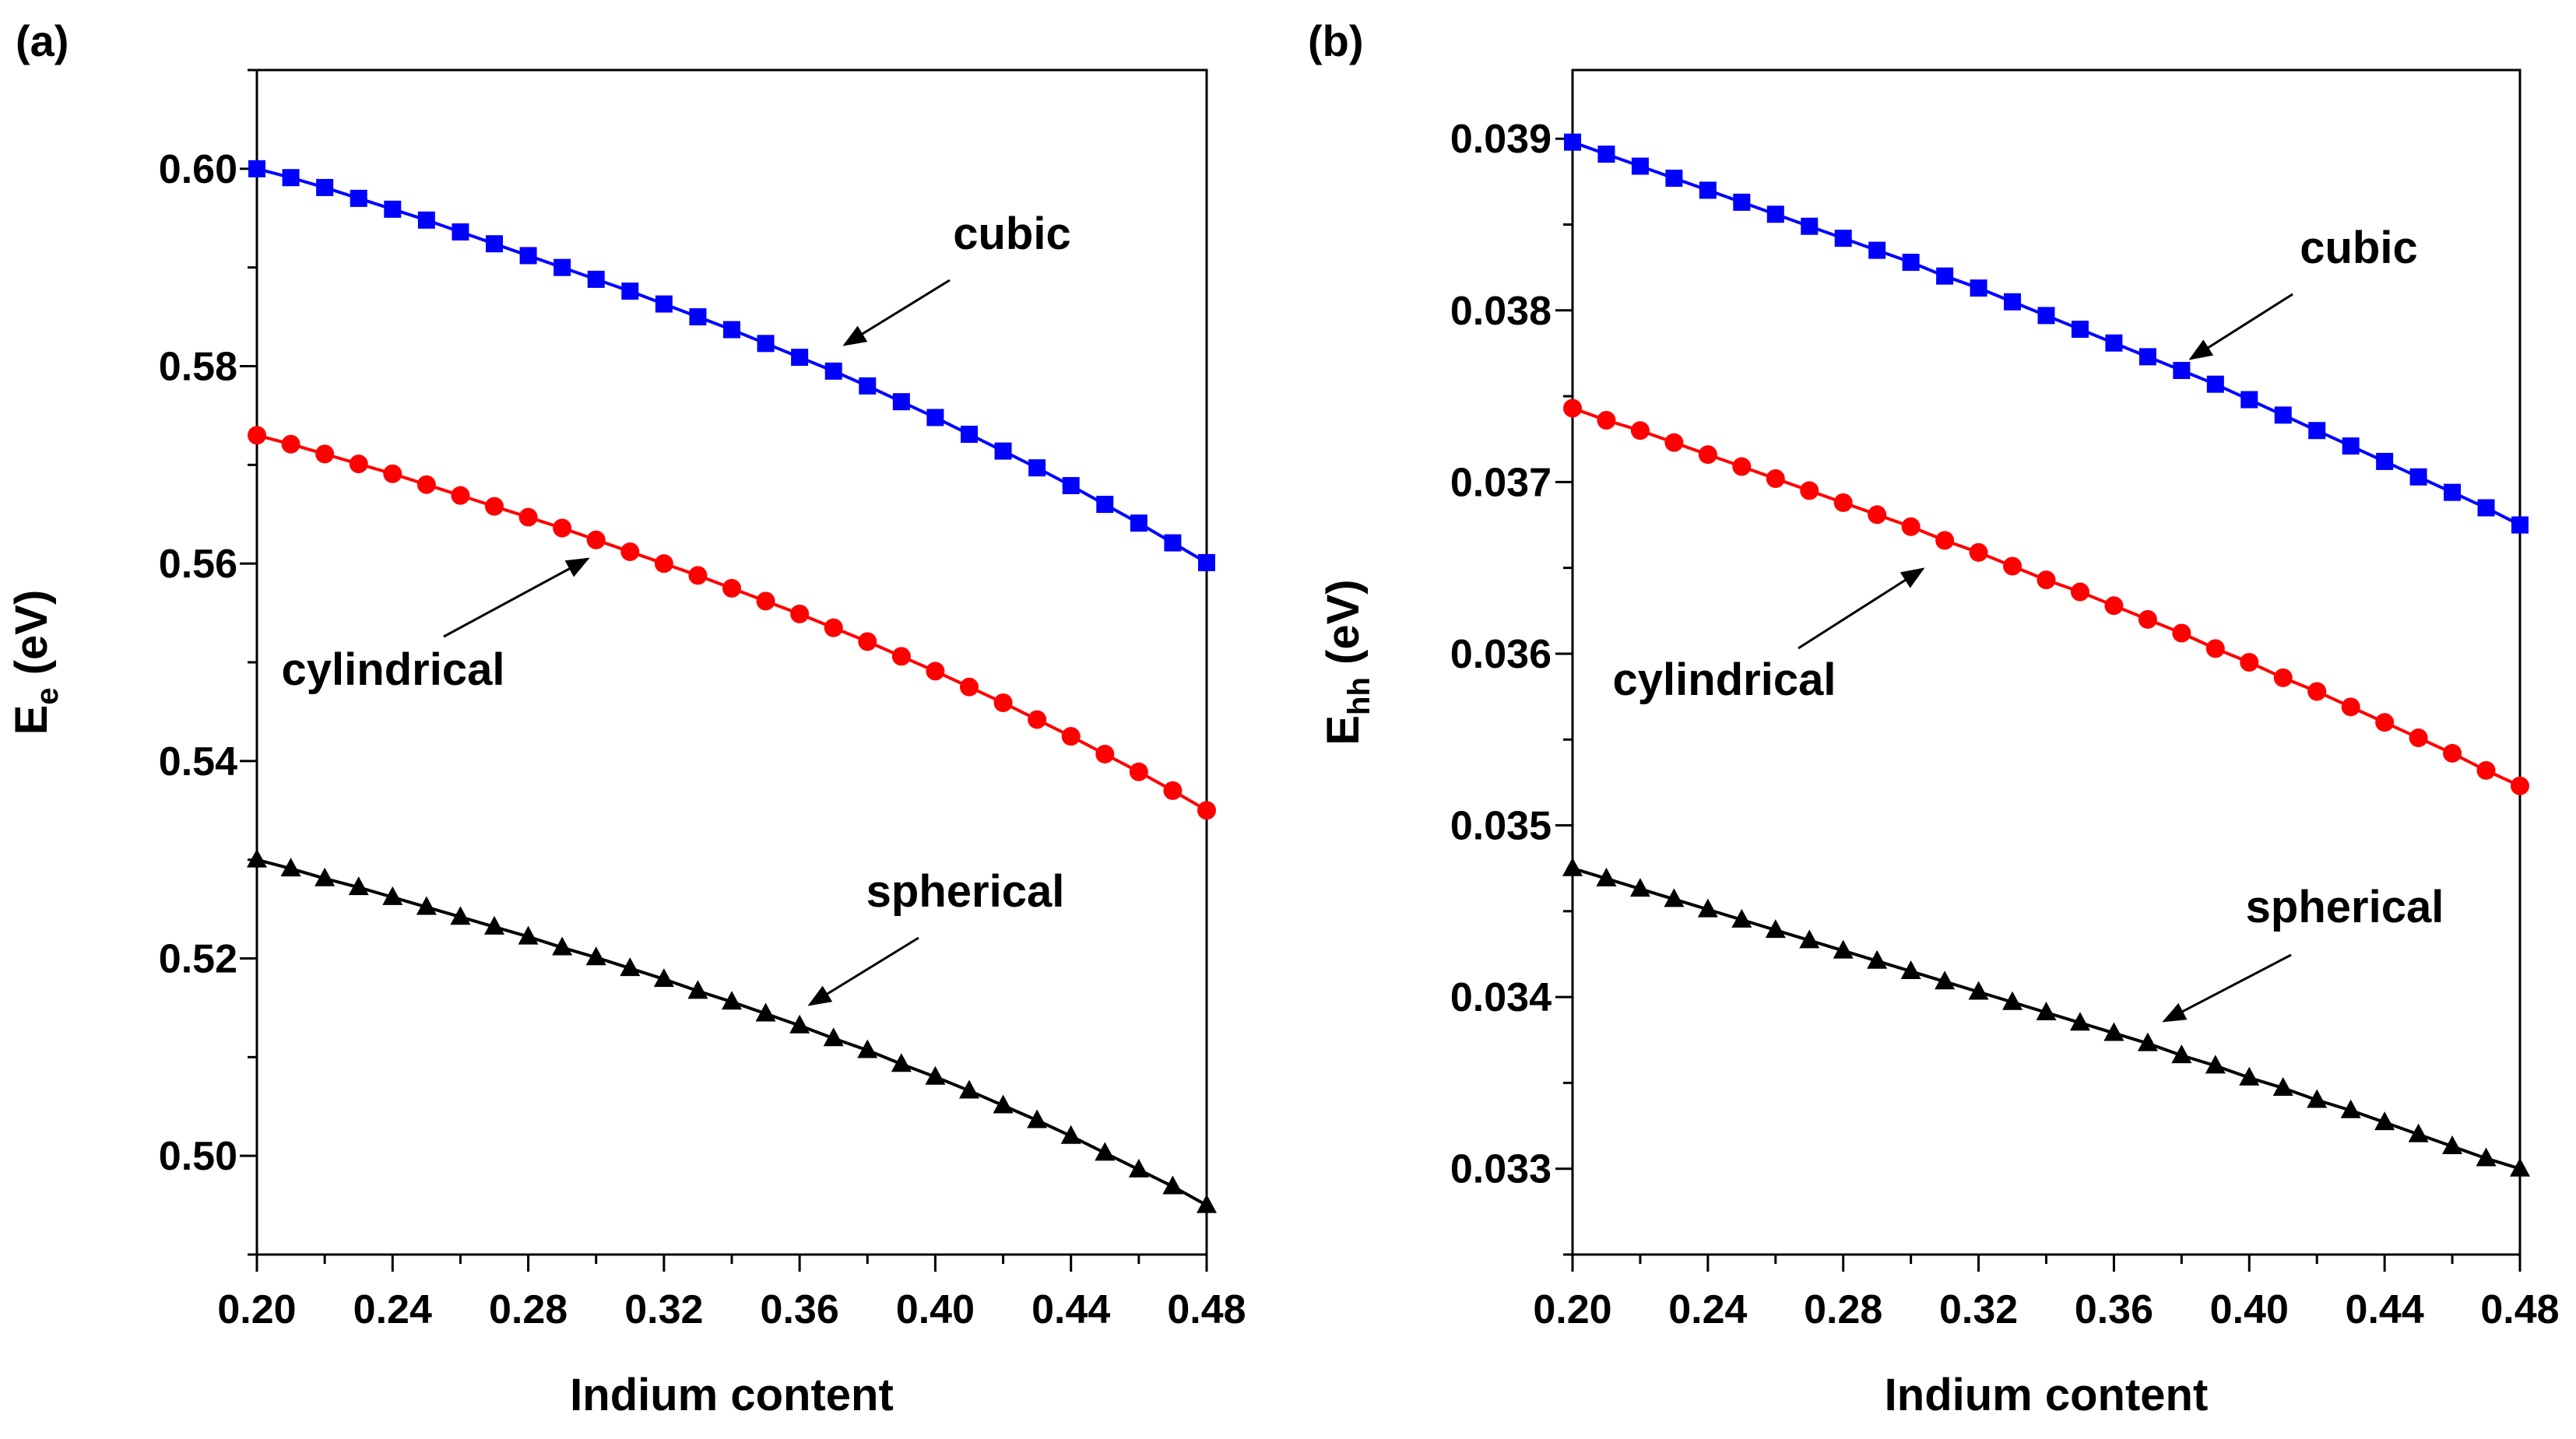 This screenshot has width=2576, height=1439. I want to click on y-axis-label-main: E, so click(1344, 730).